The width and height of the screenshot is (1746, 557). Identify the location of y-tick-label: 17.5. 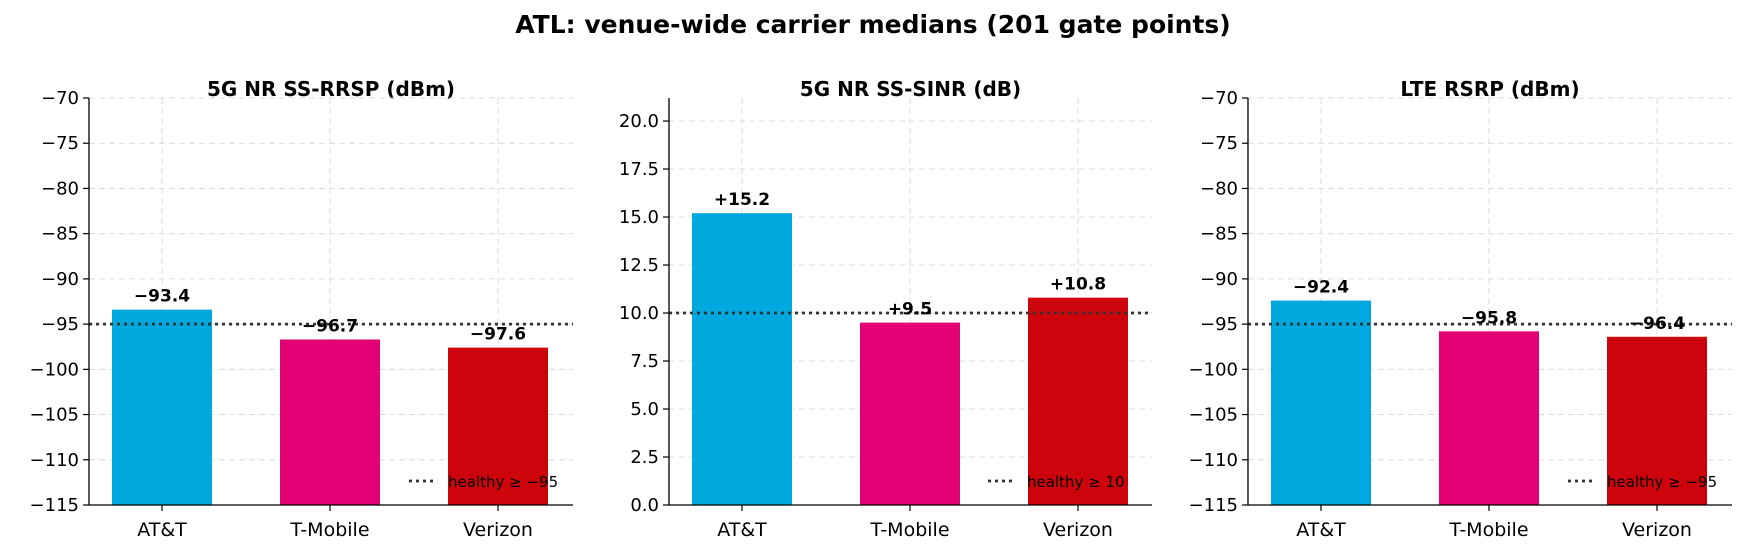
(639, 169).